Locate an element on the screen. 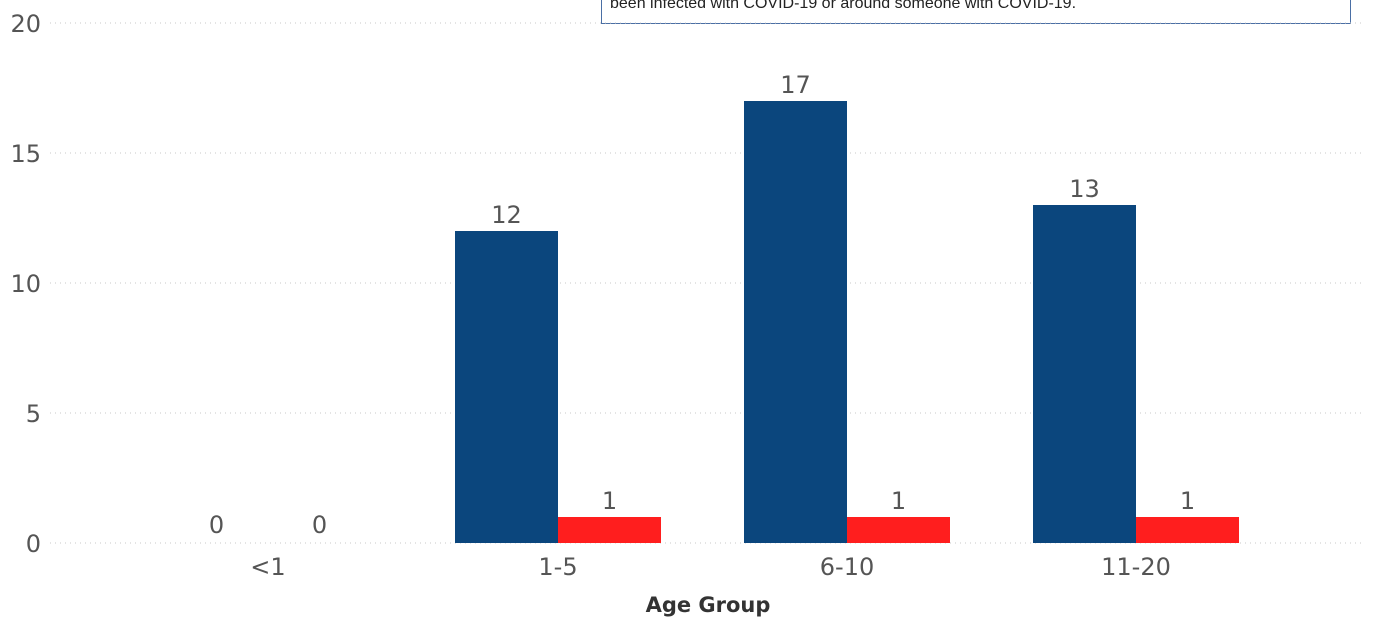 Image resolution: width=1374 pixels, height=619 pixels. x-axis-title: Age Group is located at coordinates (708, 605).